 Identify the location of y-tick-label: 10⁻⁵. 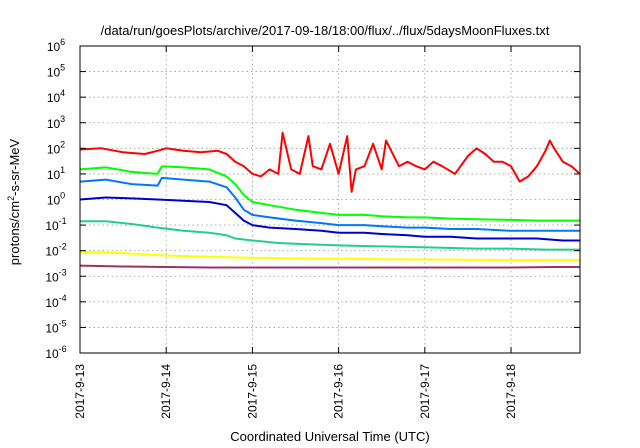
(55, 326).